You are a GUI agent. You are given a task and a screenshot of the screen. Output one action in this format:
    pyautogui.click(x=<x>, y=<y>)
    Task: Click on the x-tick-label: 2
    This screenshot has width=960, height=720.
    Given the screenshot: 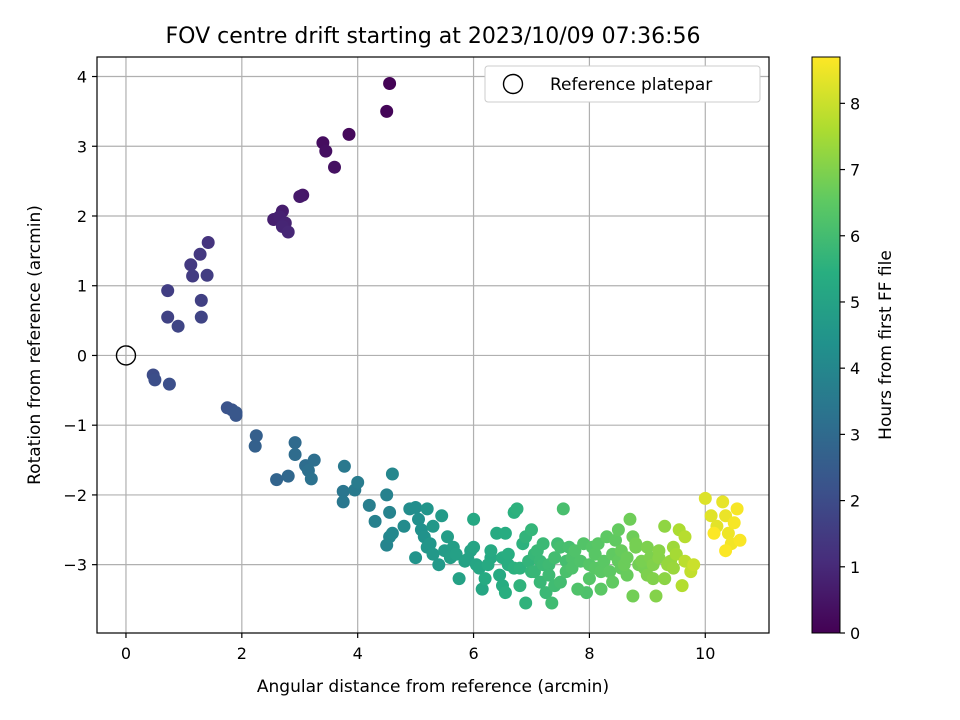 What is the action you would take?
    pyautogui.click(x=242, y=653)
    